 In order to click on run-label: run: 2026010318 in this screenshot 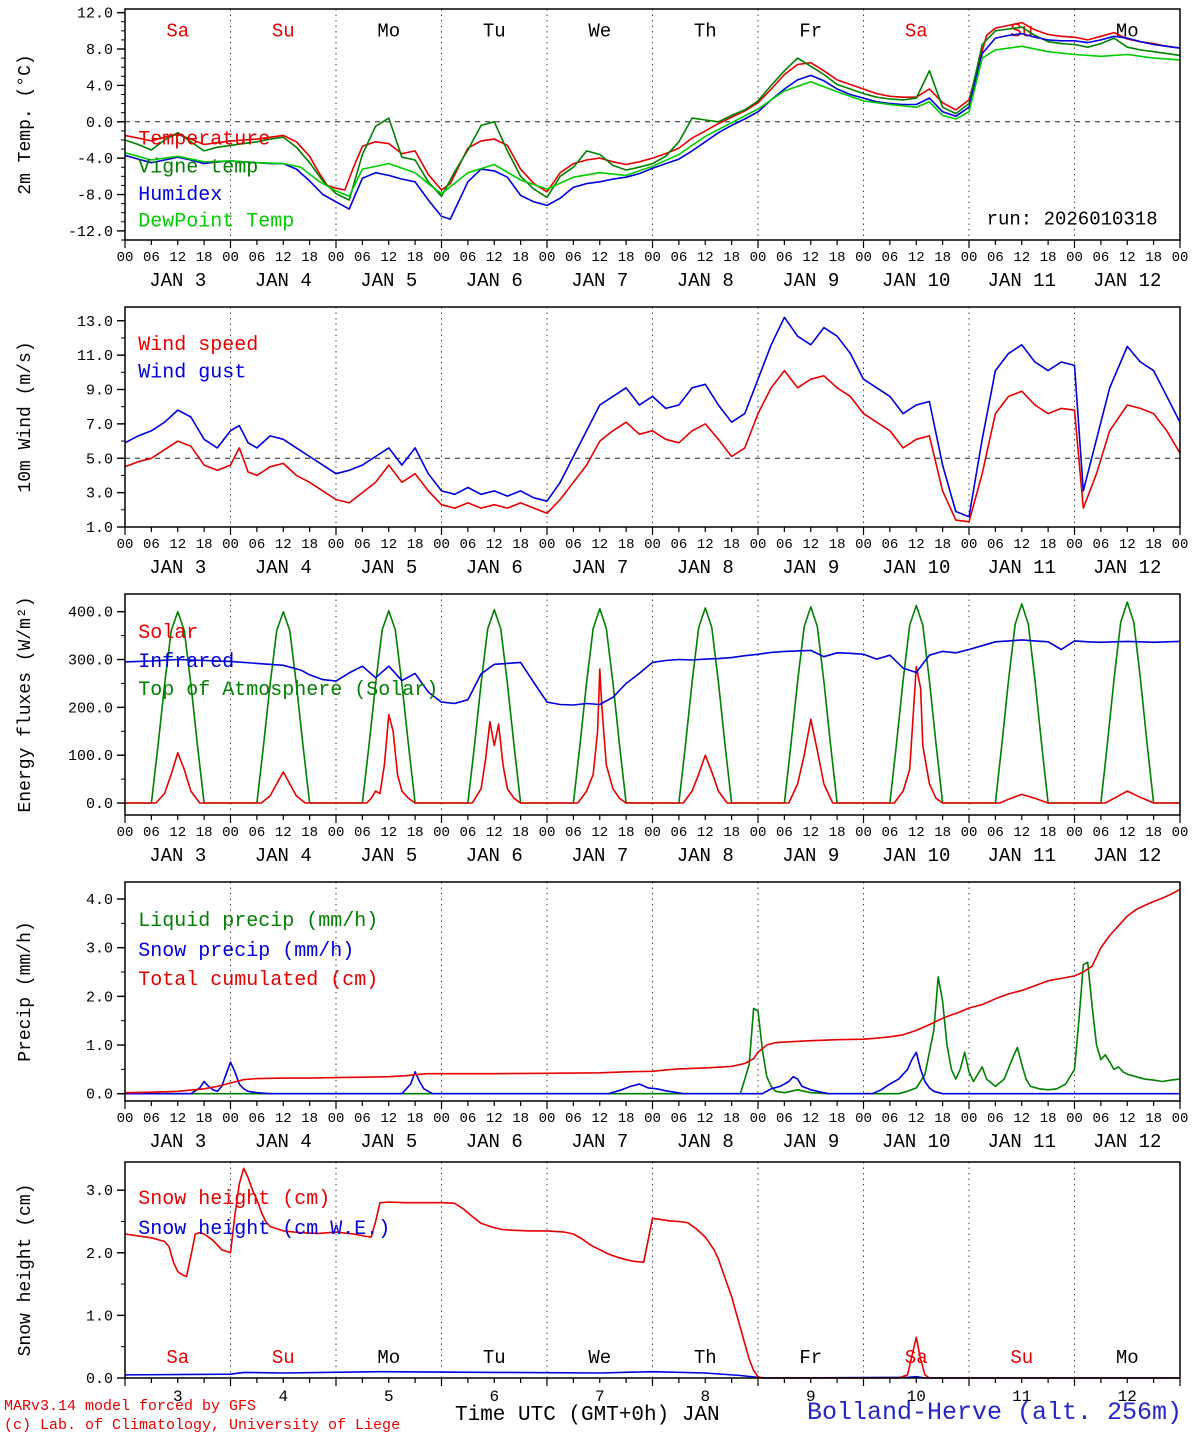, I will do `click(1072, 220)`.